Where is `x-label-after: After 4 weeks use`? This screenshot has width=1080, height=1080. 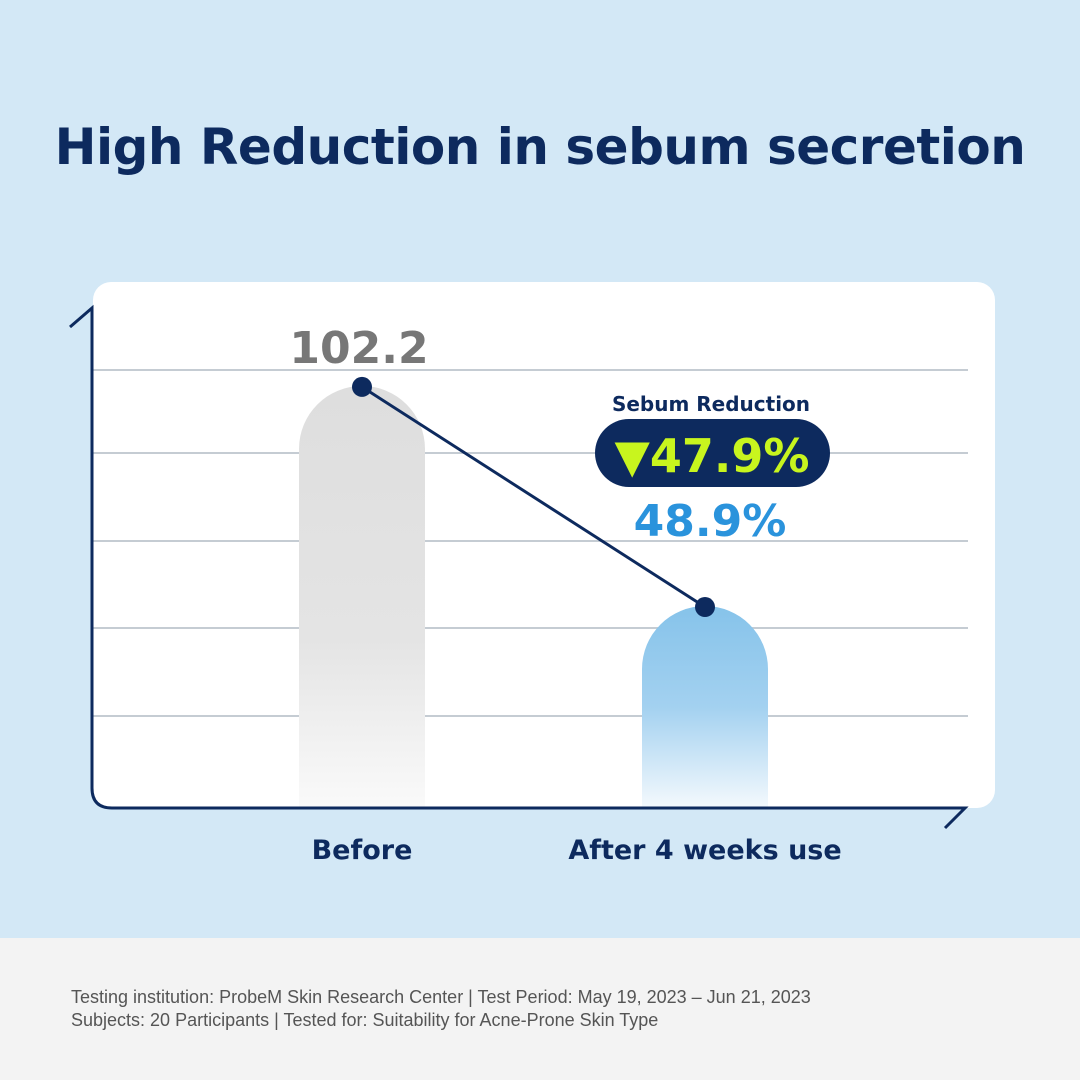
x-label-after: After 4 weeks use is located at coordinates (704, 850).